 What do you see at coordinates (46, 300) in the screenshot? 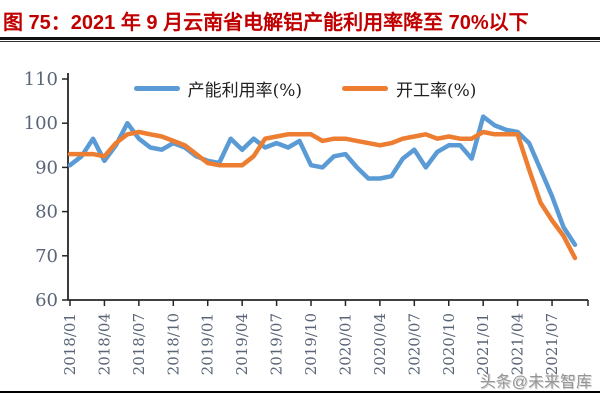
I see `y-tick-label: 60` at bounding box center [46, 300].